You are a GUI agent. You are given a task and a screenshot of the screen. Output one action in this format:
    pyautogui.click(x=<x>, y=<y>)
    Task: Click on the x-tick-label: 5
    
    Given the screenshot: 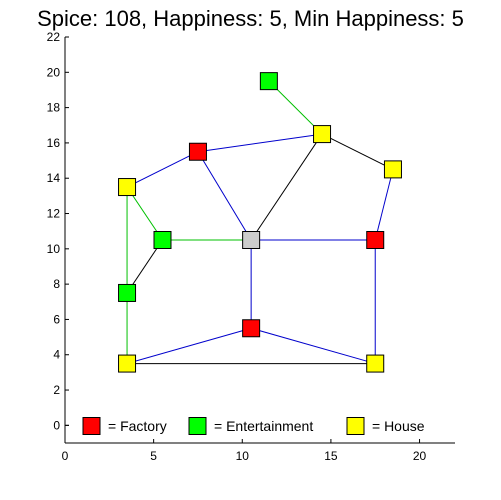 What is the action you would take?
    pyautogui.click(x=153, y=456)
    